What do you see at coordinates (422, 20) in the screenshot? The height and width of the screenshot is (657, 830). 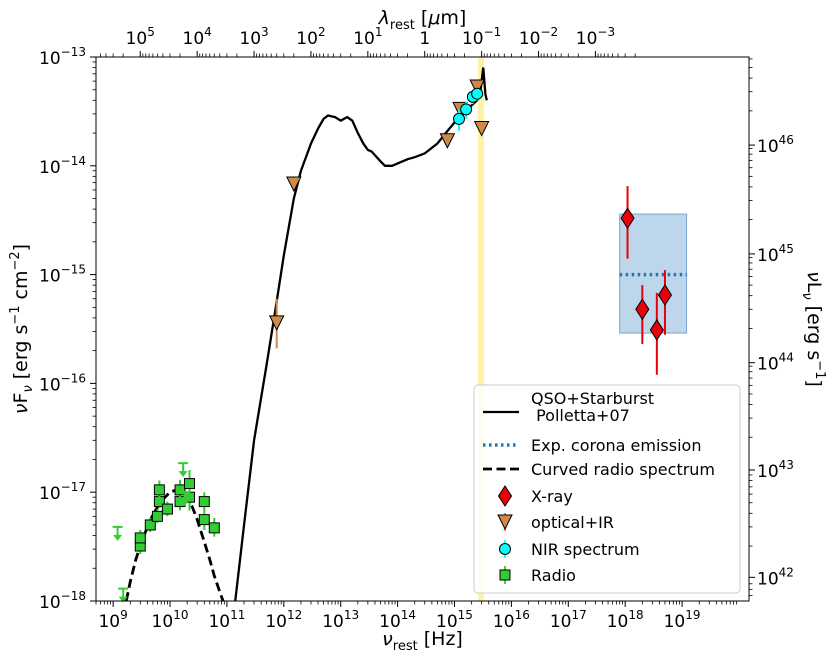 I see `top-axis-label: λrest [μm]` at bounding box center [422, 20].